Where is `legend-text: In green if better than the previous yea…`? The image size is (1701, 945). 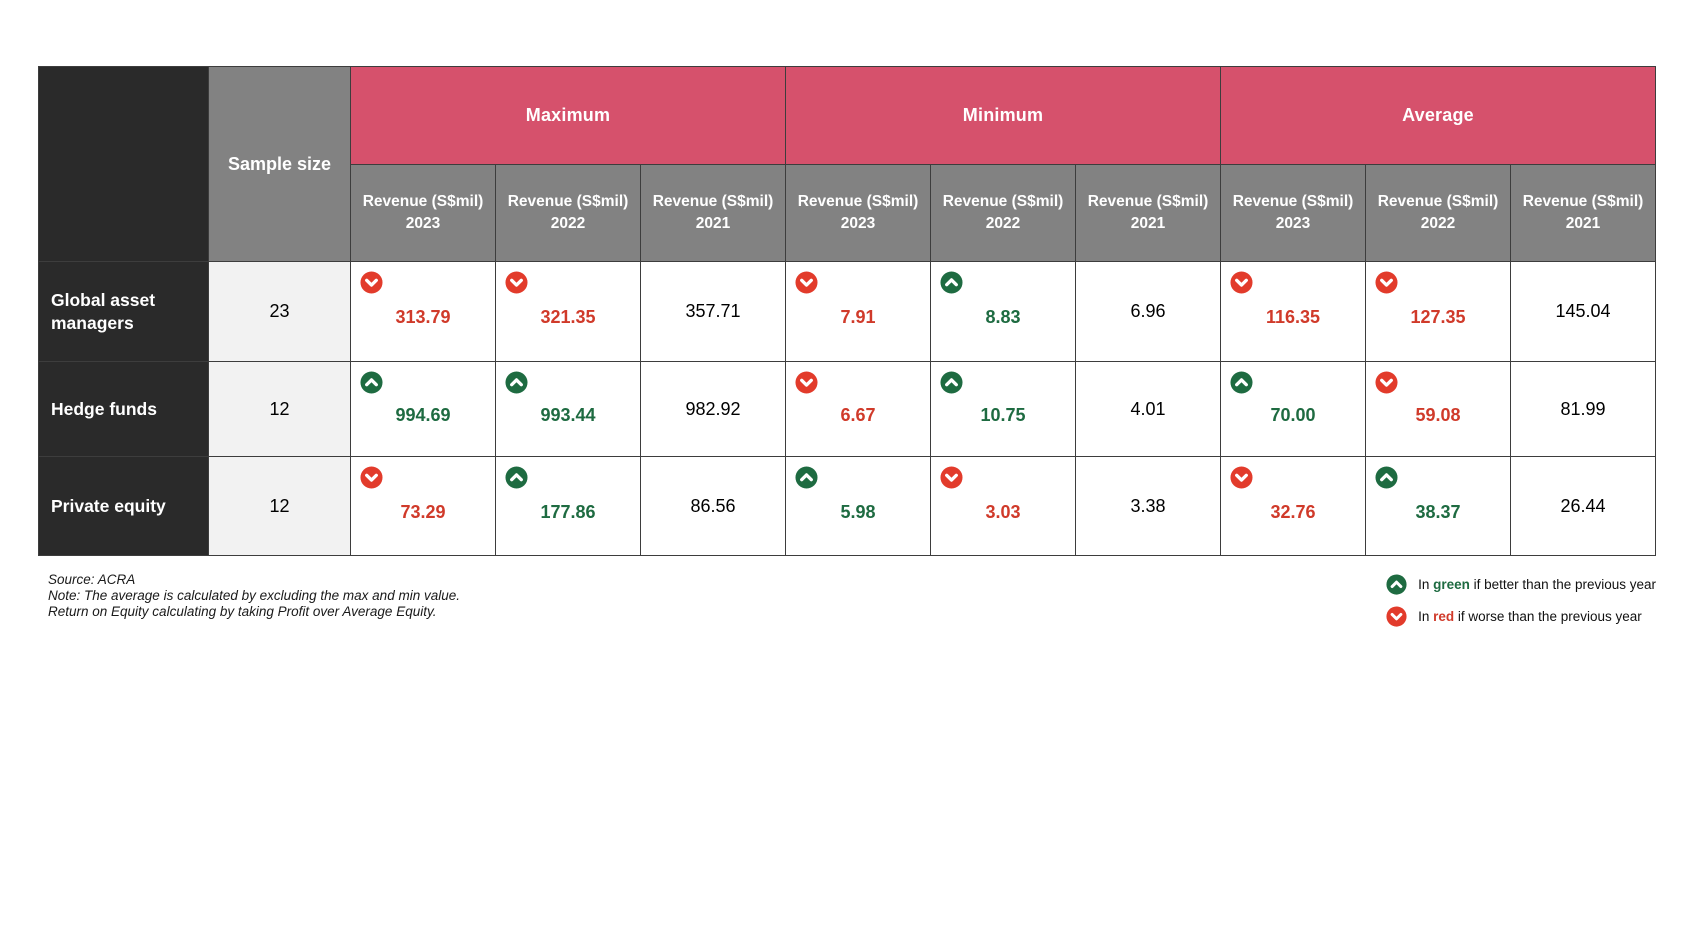 legend-text: In green if better than the previous yea… is located at coordinates (1537, 584).